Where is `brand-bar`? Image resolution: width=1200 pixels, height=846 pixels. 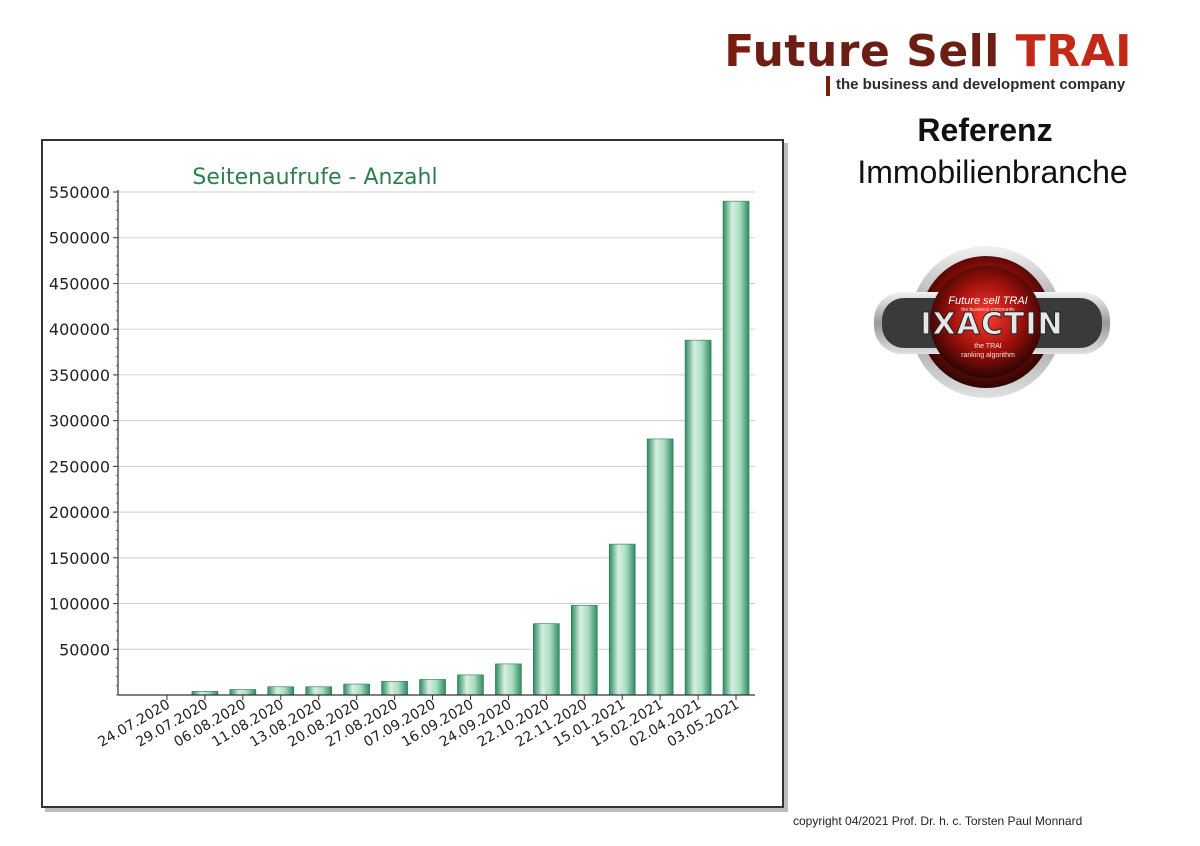
brand-bar is located at coordinates (828, 86).